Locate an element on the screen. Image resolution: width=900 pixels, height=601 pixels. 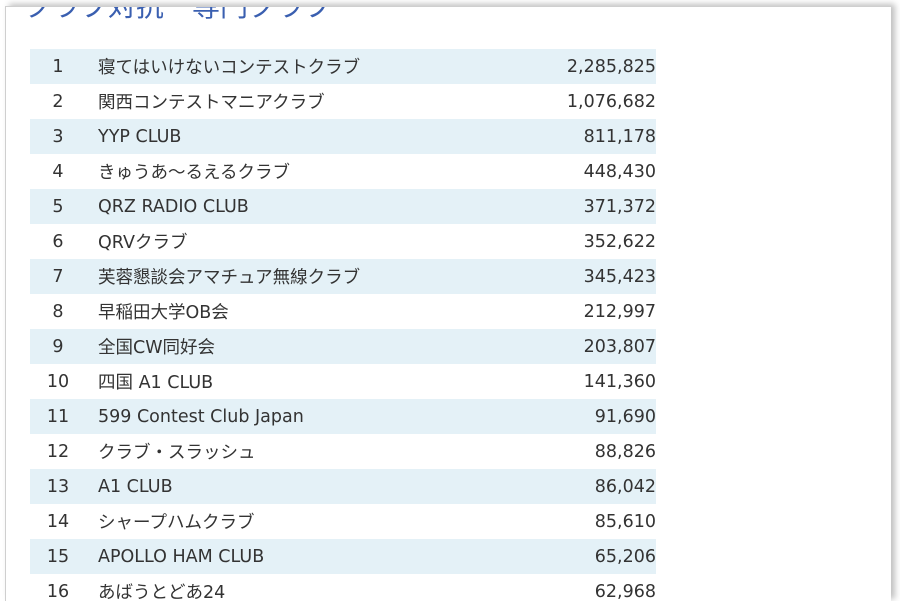
club-name-cell: 寝てはいけないコンテストクラブ is located at coordinates (302, 66).